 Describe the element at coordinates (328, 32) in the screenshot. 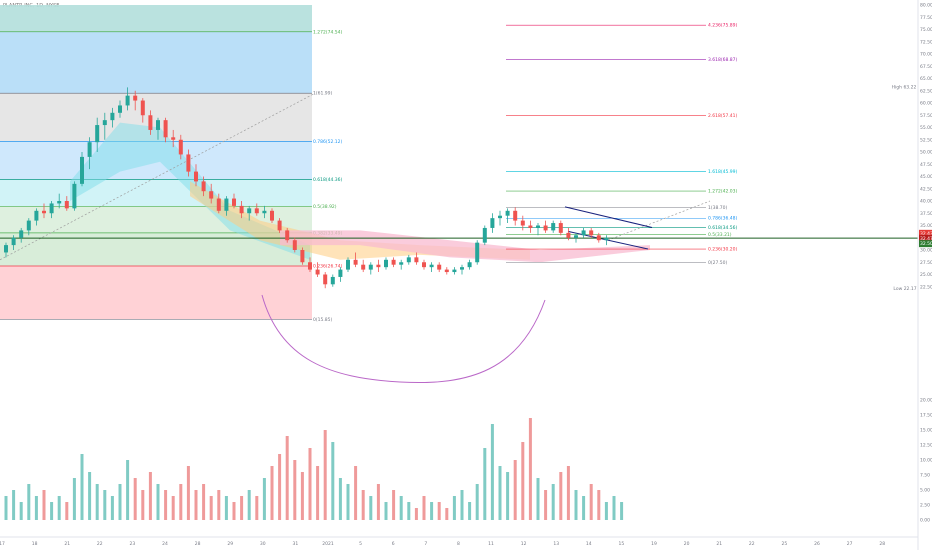

I see `fib-level-label: 1.272(74.54)` at that location.